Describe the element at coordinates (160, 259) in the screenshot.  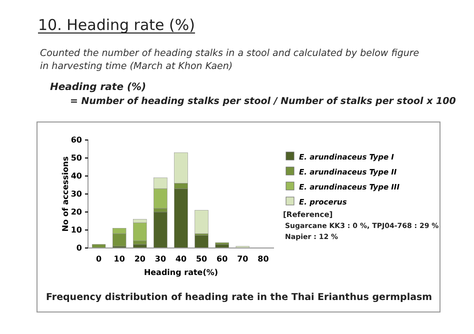
I see `x-tick-label: 30` at that location.